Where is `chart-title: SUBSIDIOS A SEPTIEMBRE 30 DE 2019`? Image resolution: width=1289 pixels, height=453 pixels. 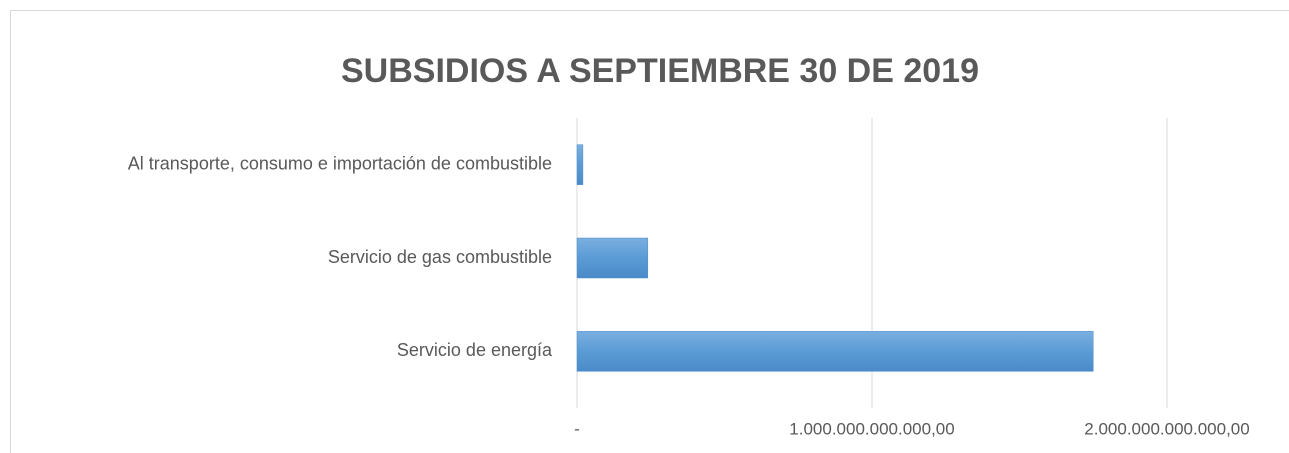
chart-title: SUBSIDIOS A SEPTIEMBRE 30 DE 2019 is located at coordinates (660, 71).